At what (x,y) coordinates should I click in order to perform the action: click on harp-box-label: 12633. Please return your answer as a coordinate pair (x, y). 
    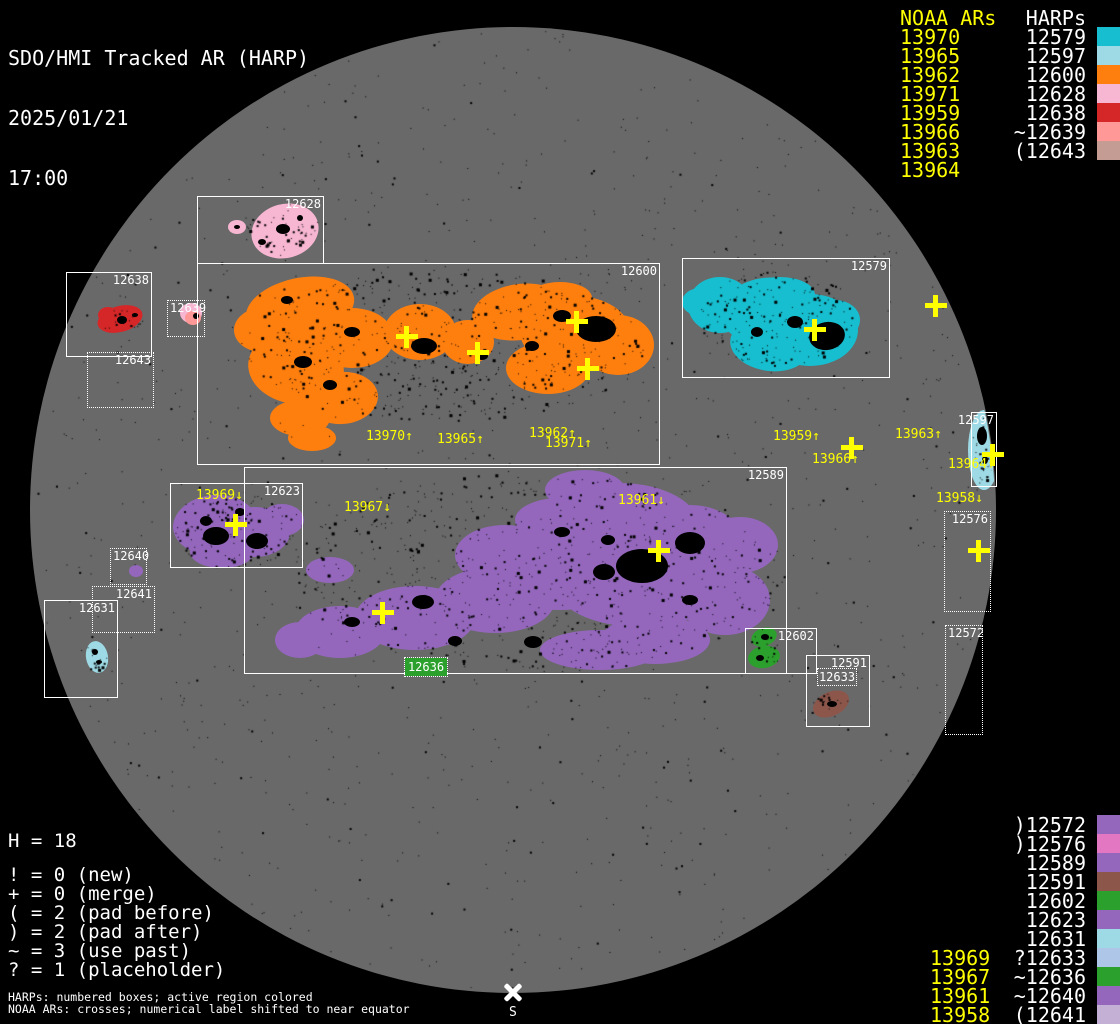
    Looking at the image, I should click on (837, 677).